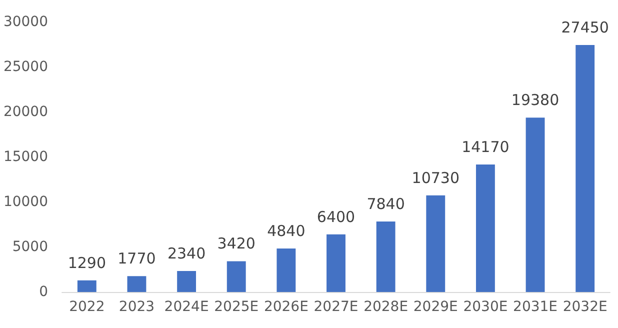 This screenshot has width=618, height=328. What do you see at coordinates (535, 307) in the screenshot?
I see `x-tick-label: 2031E` at bounding box center [535, 307].